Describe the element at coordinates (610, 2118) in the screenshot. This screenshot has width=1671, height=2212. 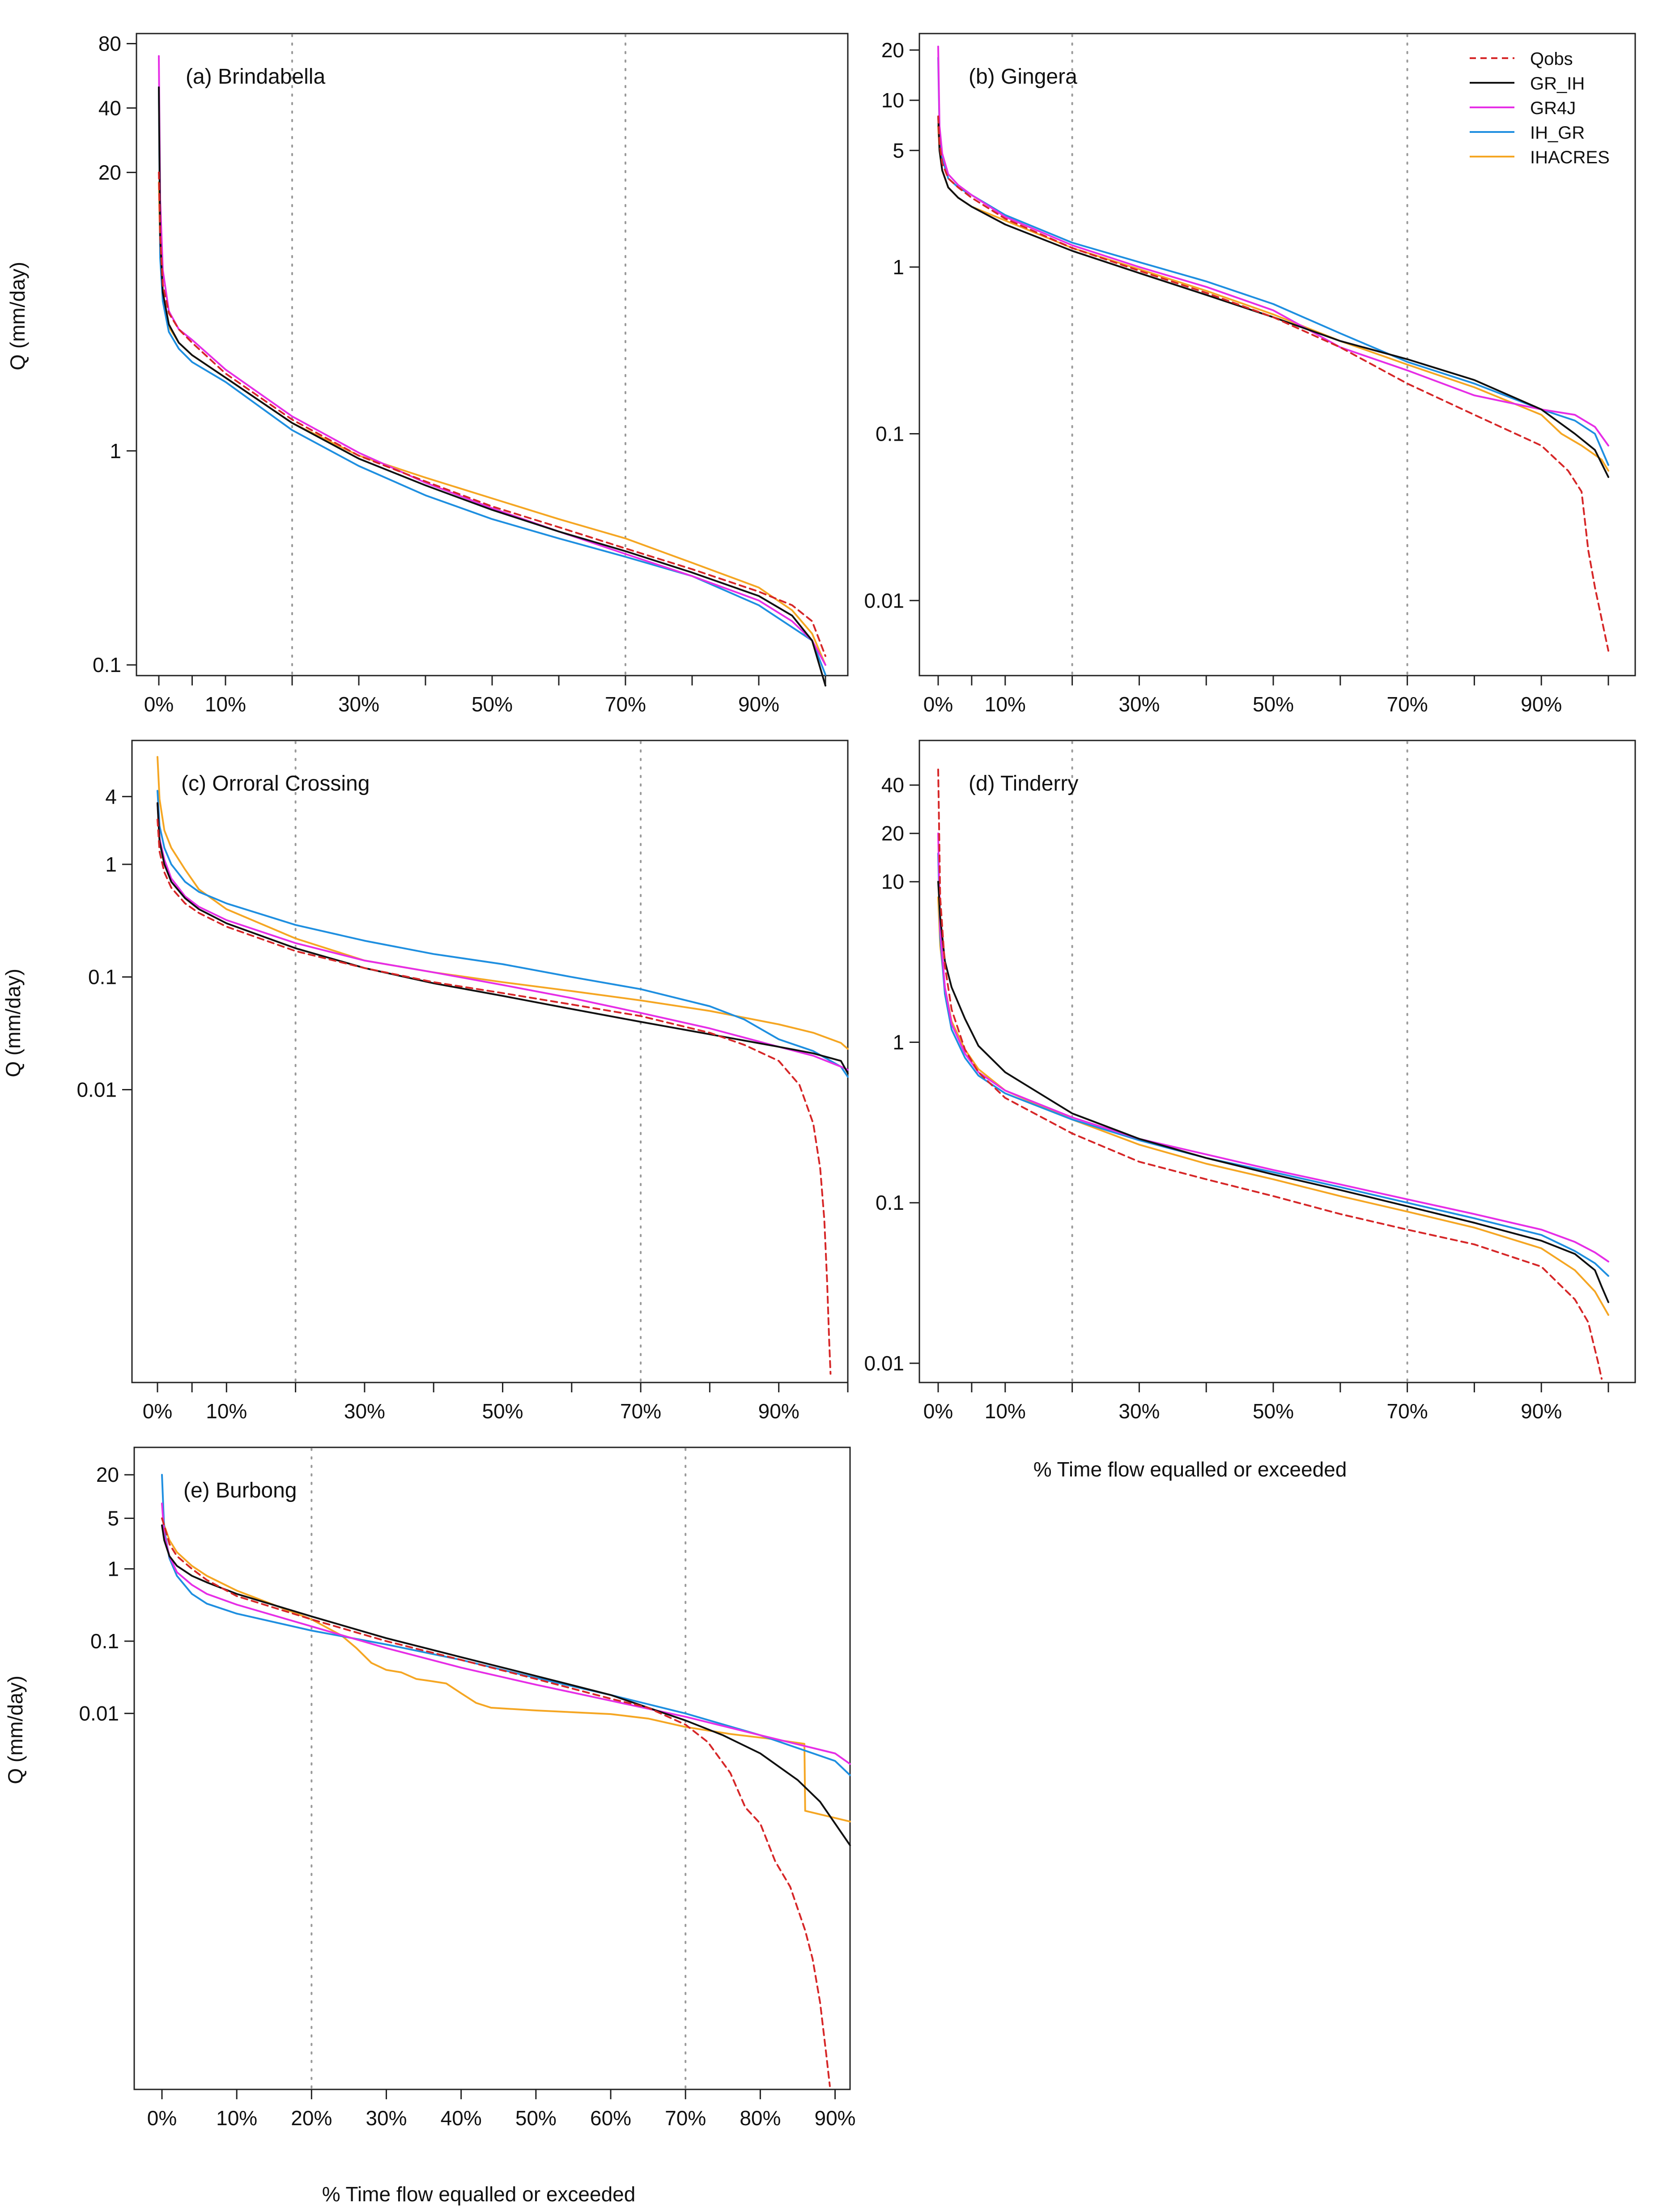
I see `x-tick-label: 60%` at that location.